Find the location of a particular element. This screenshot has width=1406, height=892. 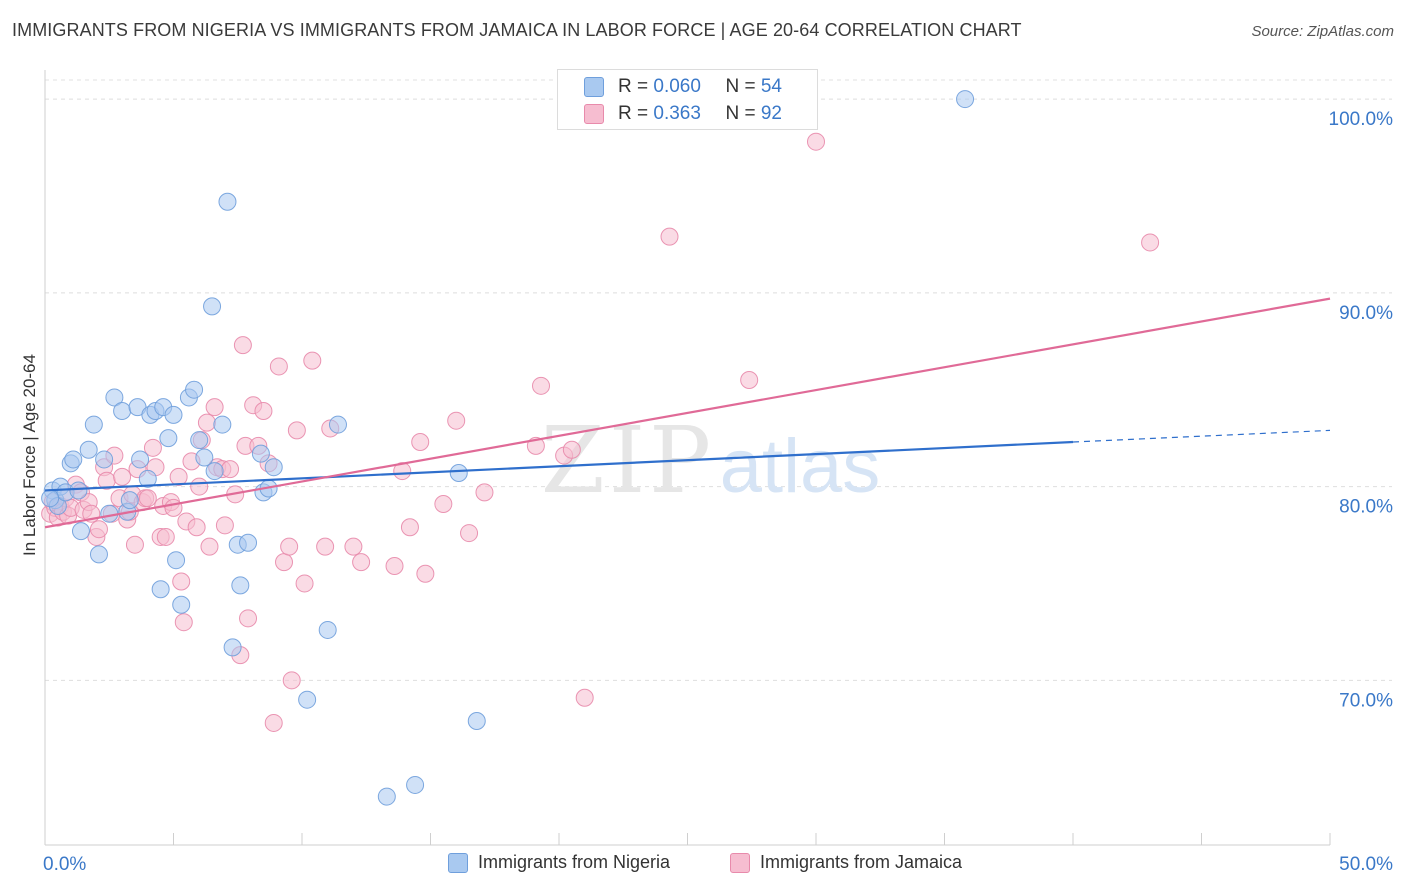

y-tick-label: 70.0% is located at coordinates (1366, 700).